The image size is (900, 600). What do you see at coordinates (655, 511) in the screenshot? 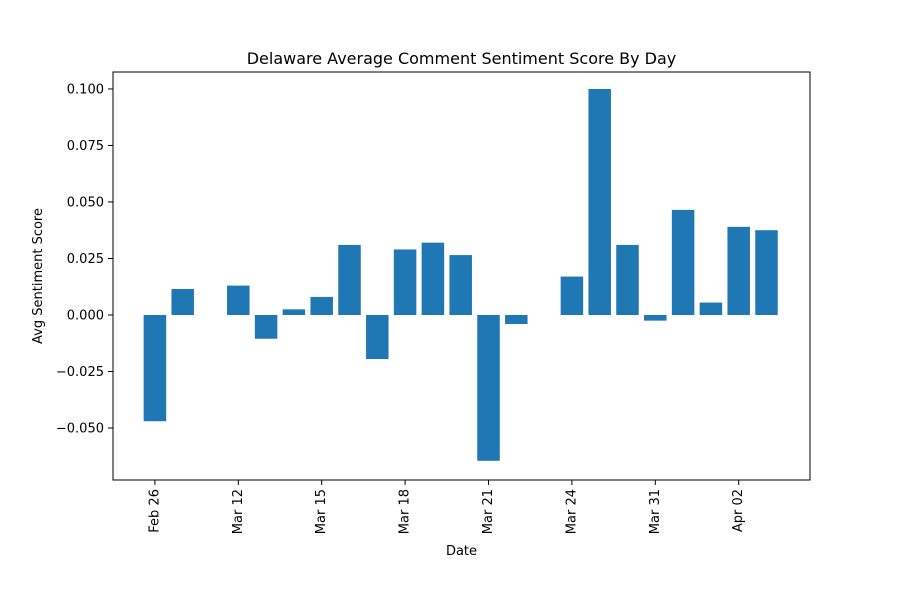
I see `x-tick-label: Mar 31` at bounding box center [655, 511].